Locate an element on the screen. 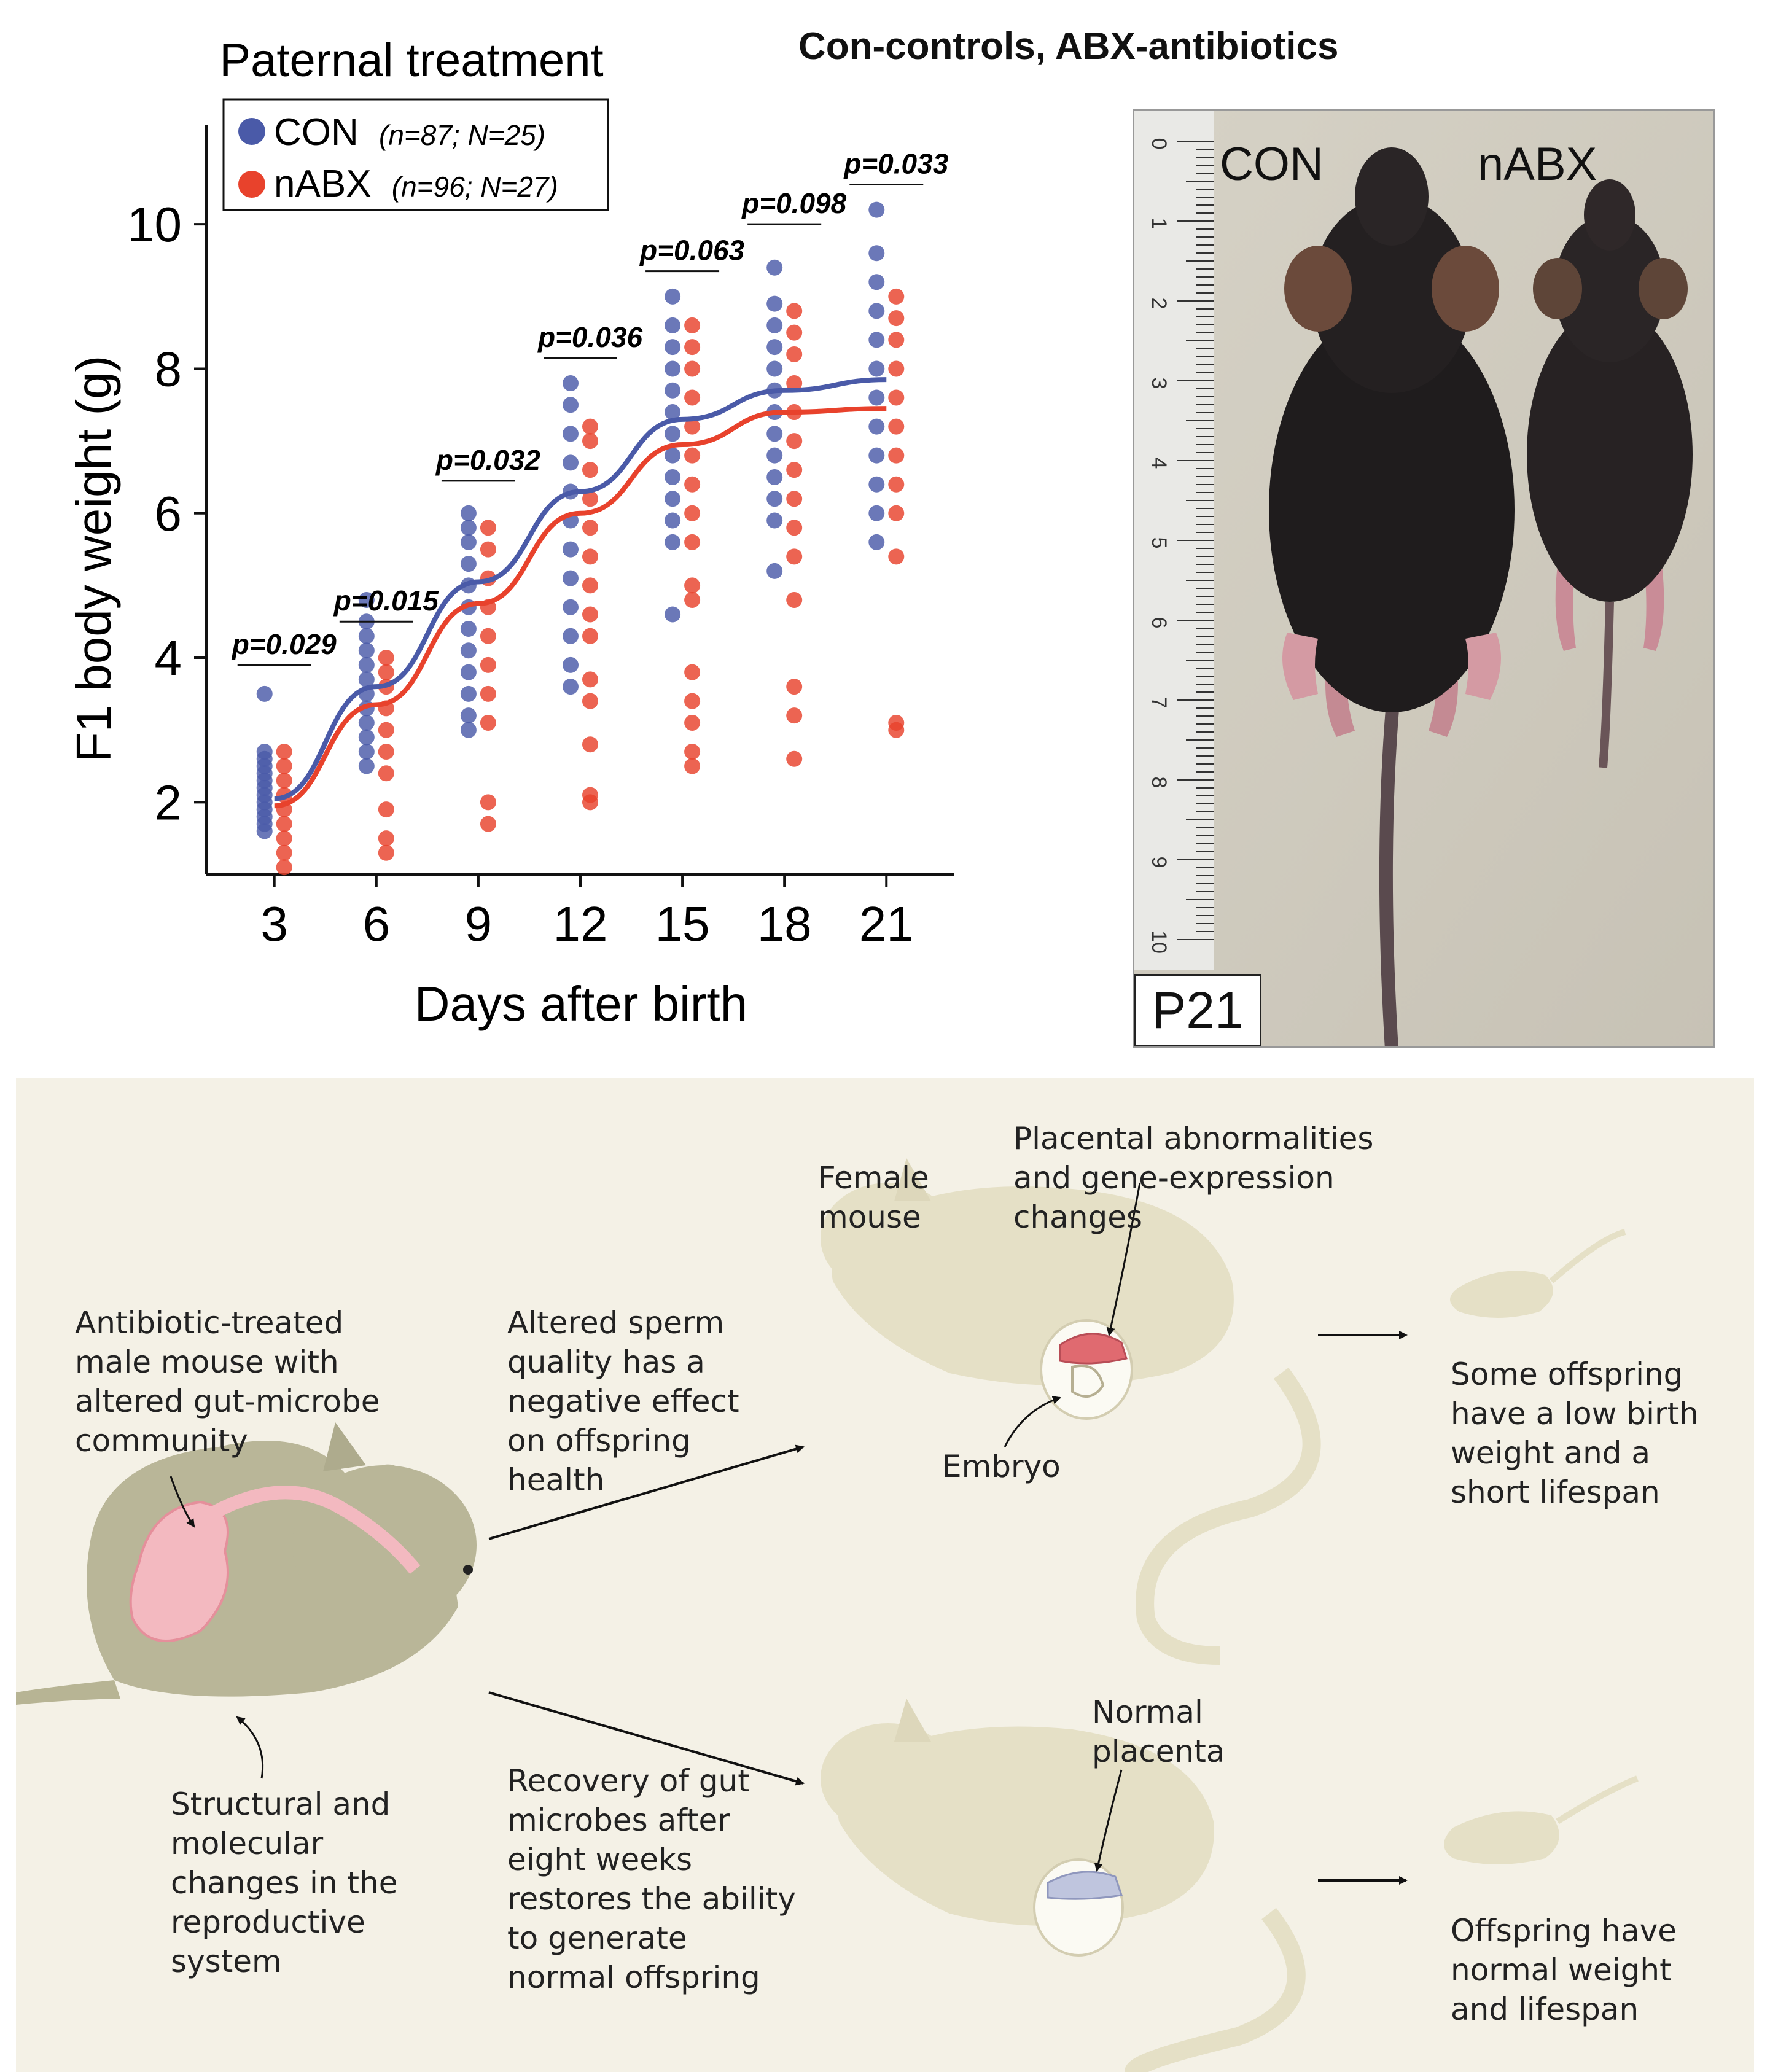 Image resolution: width=1770 pixels, height=2072 pixels. ruler-label: 7 is located at coordinates (1159, 703).